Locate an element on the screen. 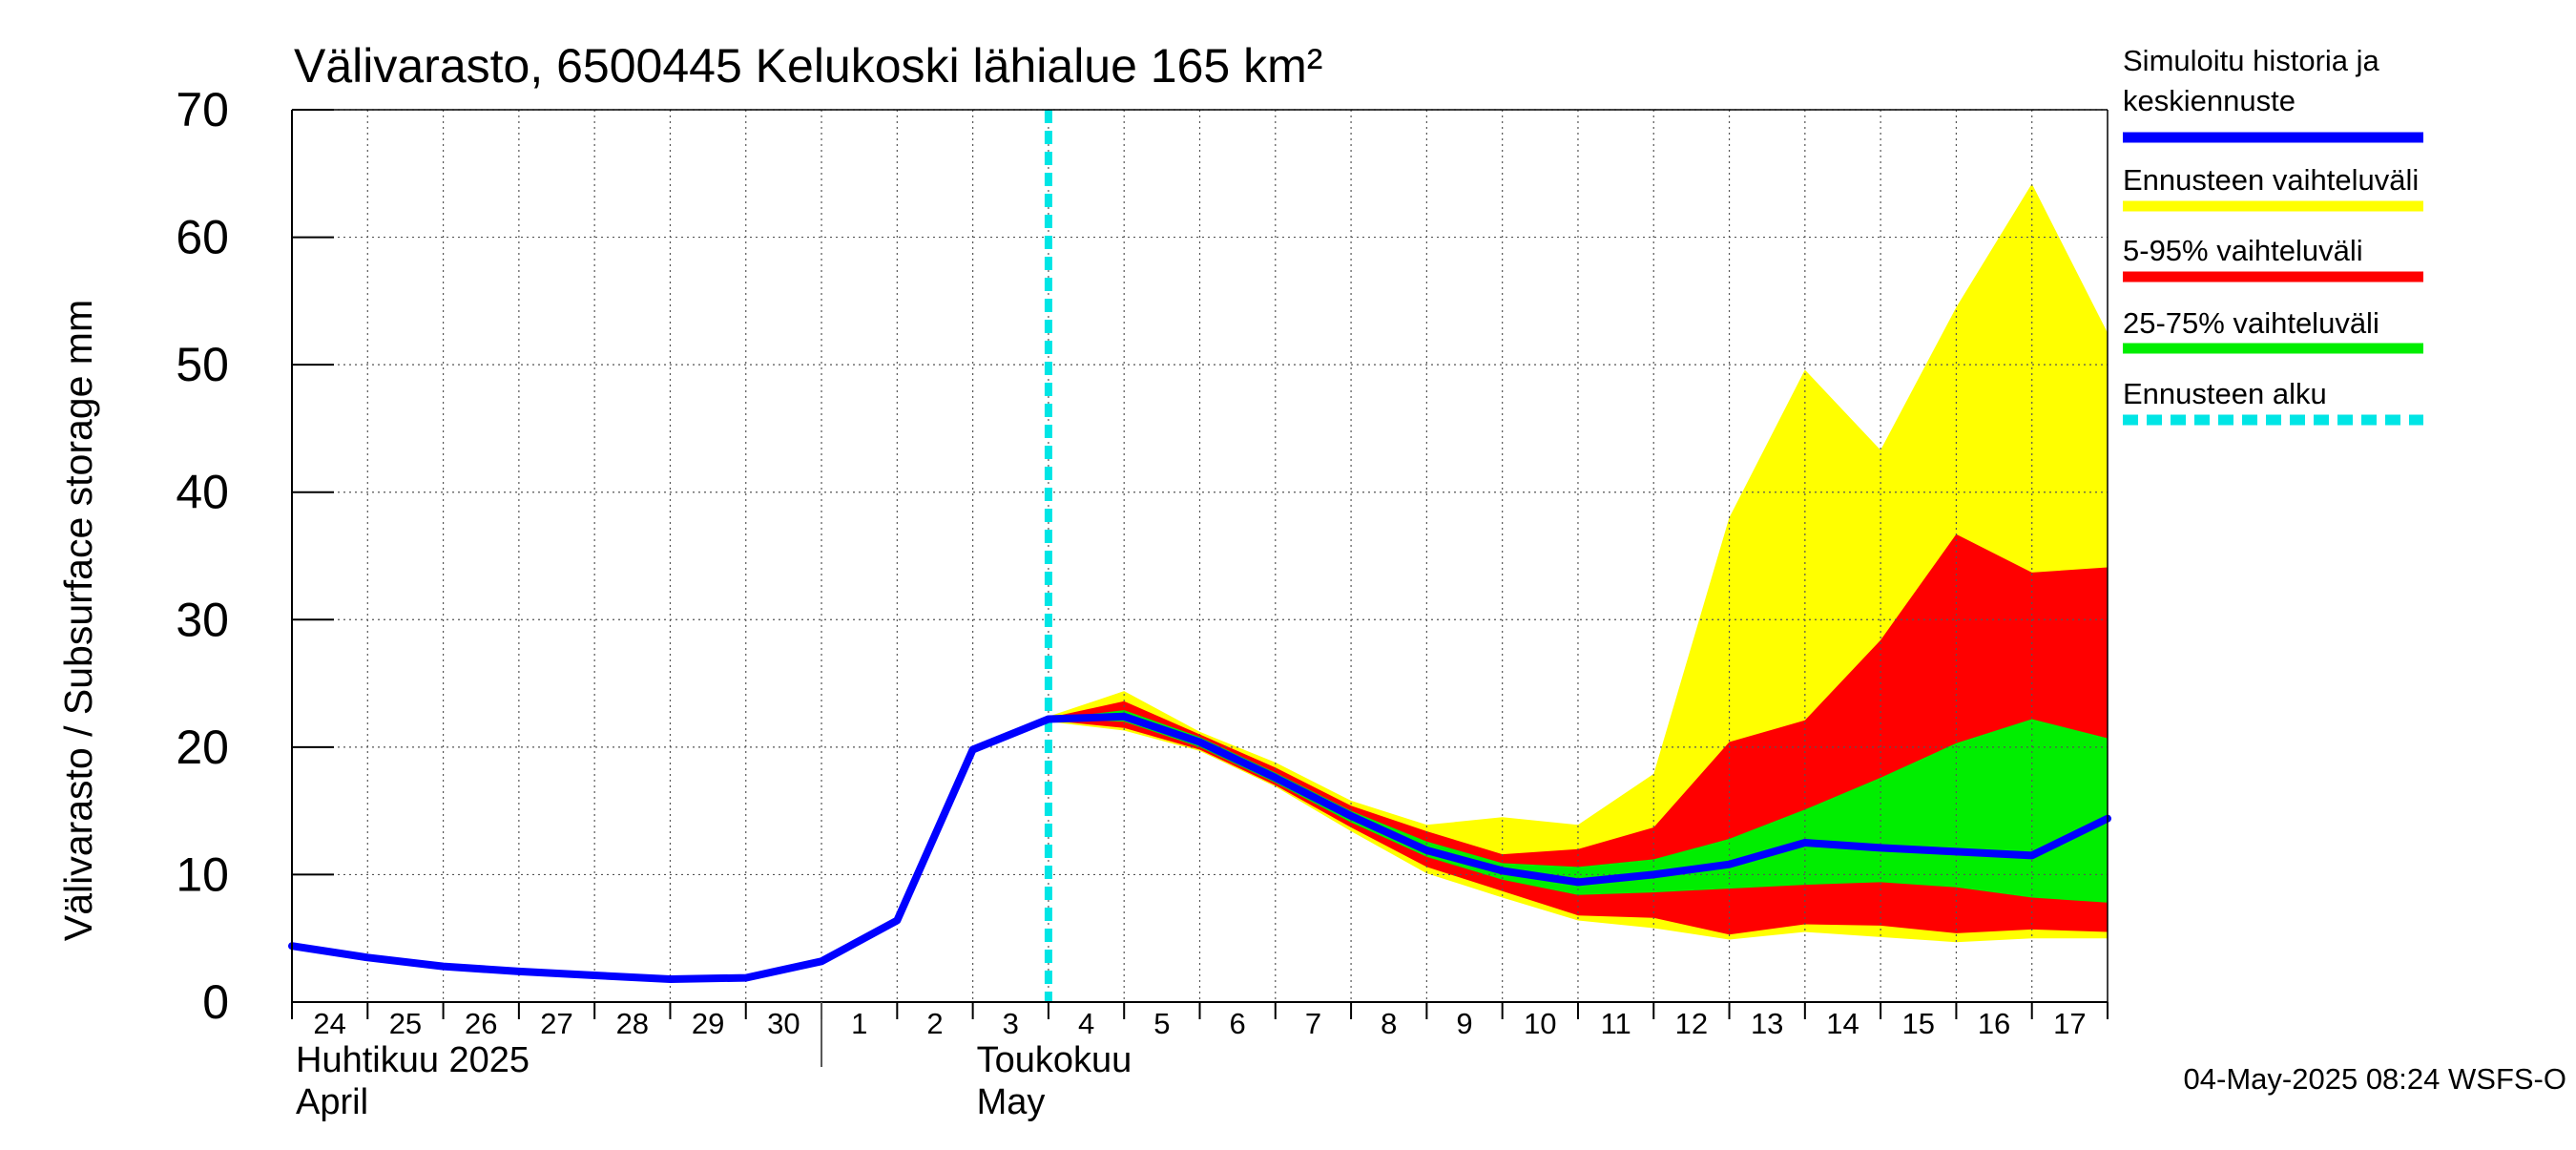 The height and width of the screenshot is (1150, 2576). y-tick-label: 40 is located at coordinates (202, 492).